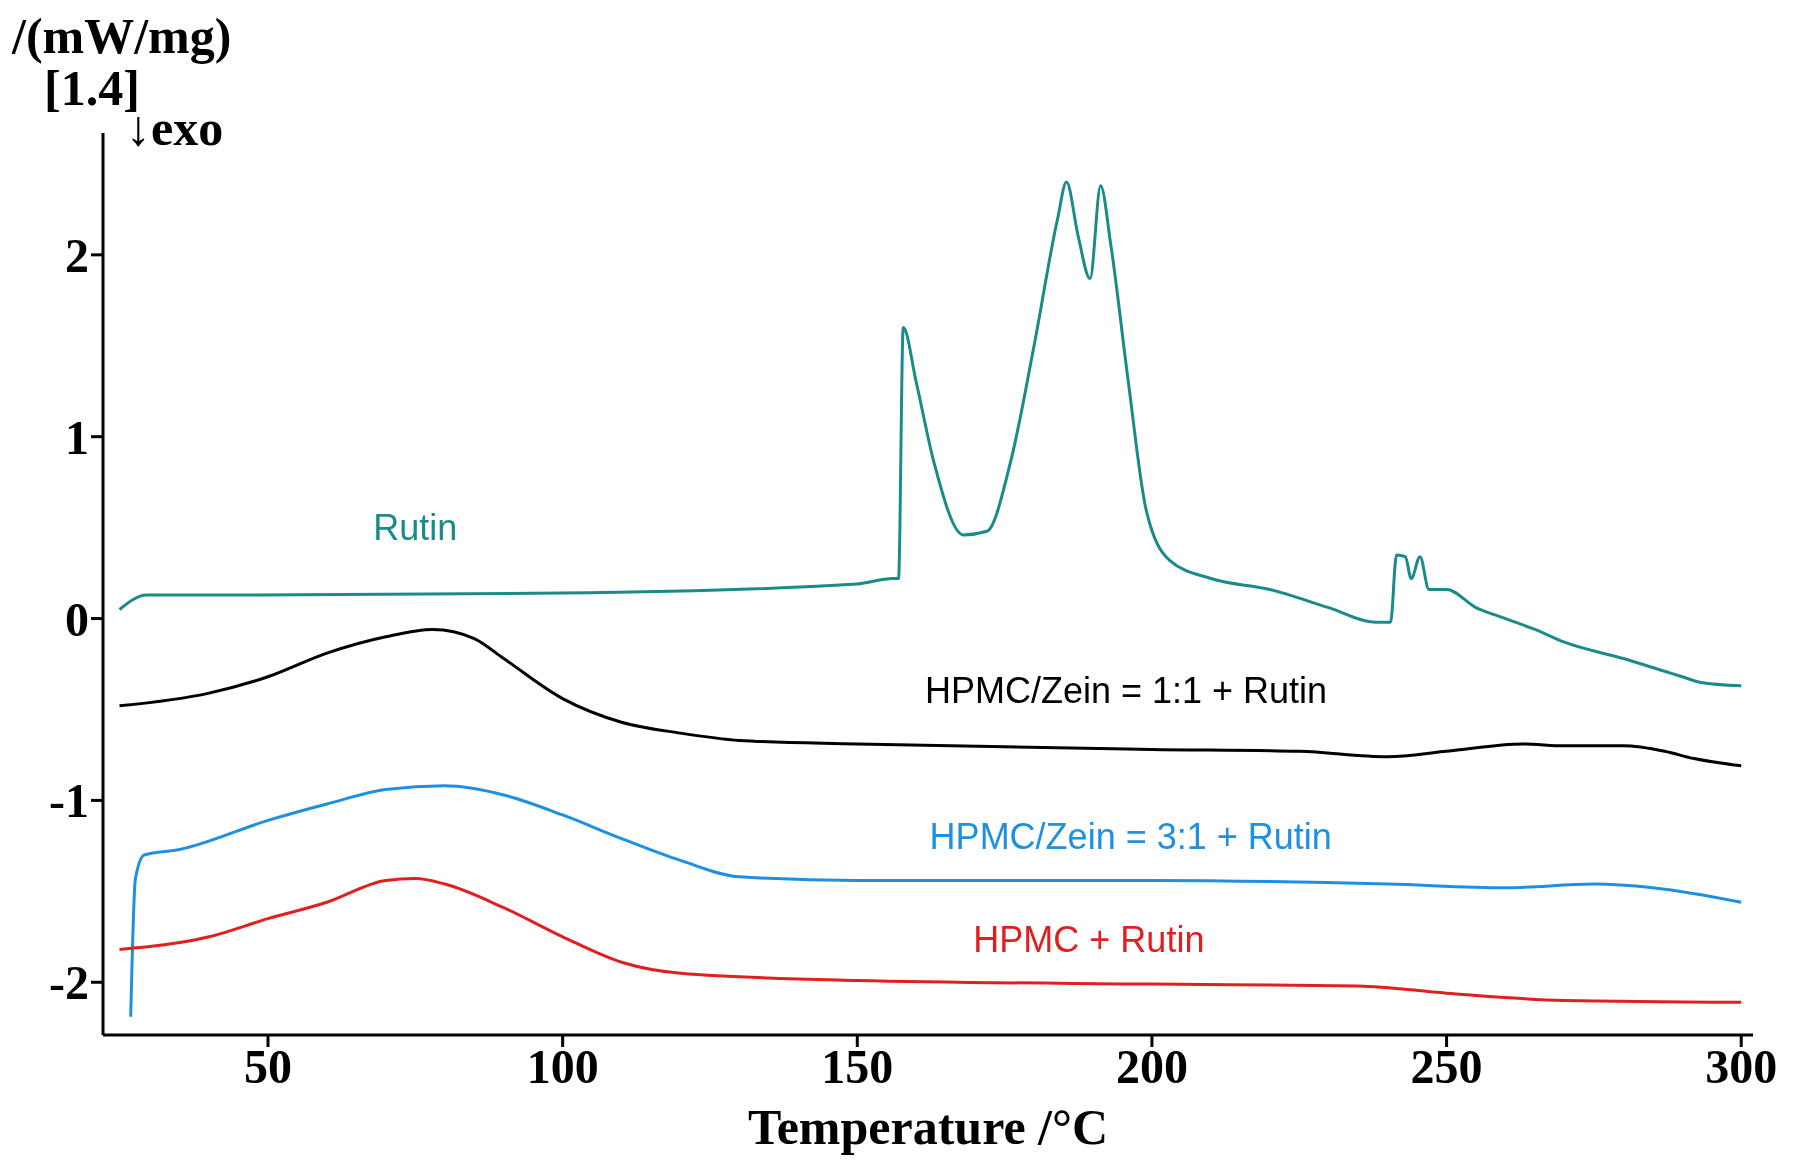 This screenshot has height=1173, width=1811. Describe the element at coordinates (77, 255) in the screenshot. I see `y-tick-label: 2` at that location.